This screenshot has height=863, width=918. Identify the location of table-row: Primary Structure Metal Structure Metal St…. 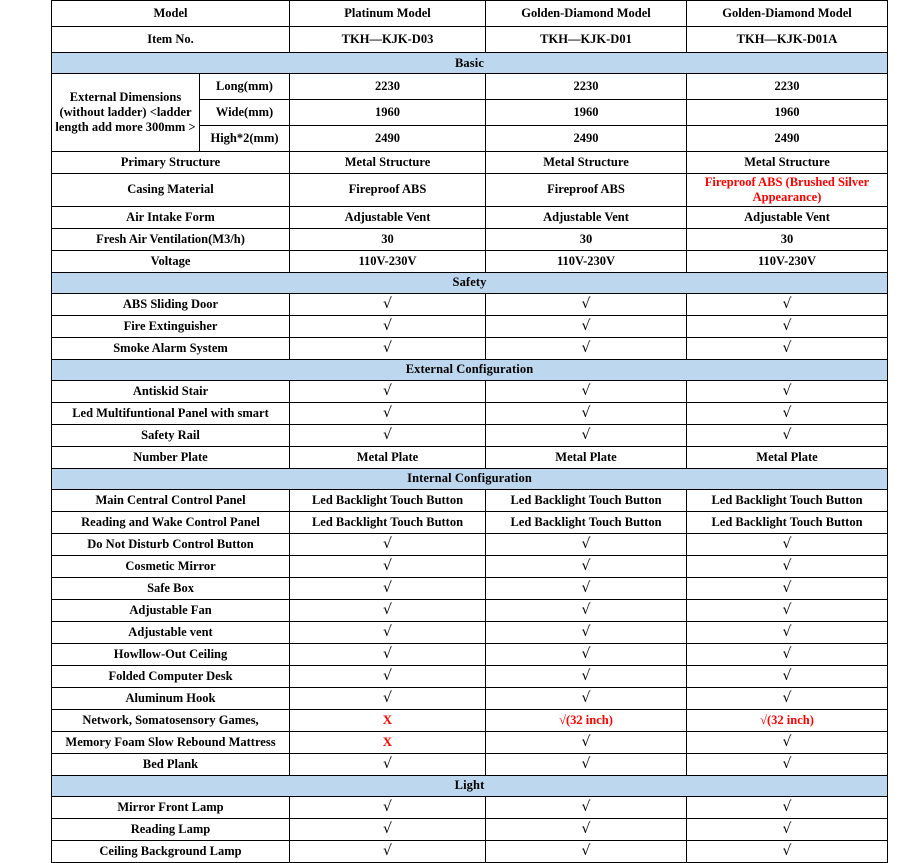
(469, 162).